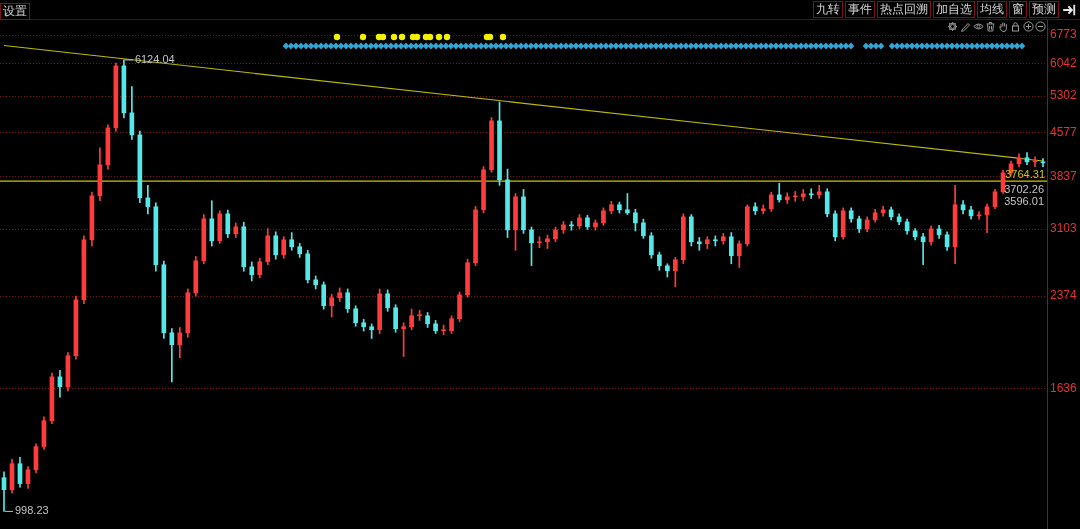 This screenshot has width=1080, height=529. What do you see at coordinates (1064, 295) in the screenshot?
I see `y-tick-label: 2374` at bounding box center [1064, 295].